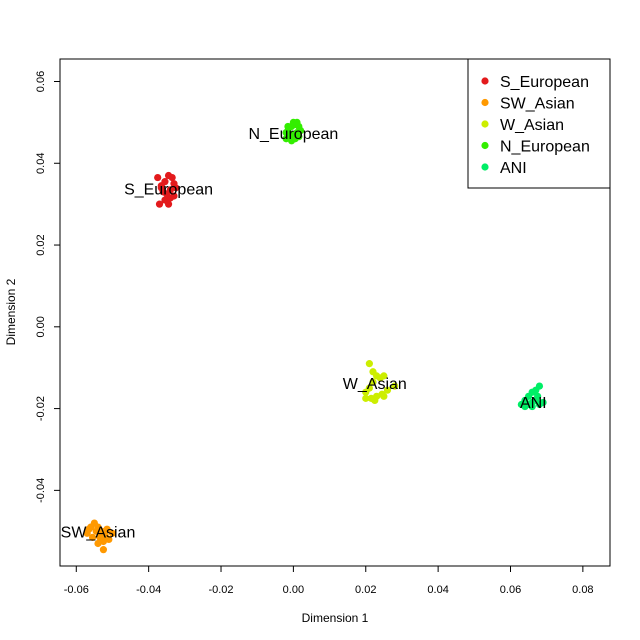  I want to click on cluster-label: S_European, so click(168, 190).